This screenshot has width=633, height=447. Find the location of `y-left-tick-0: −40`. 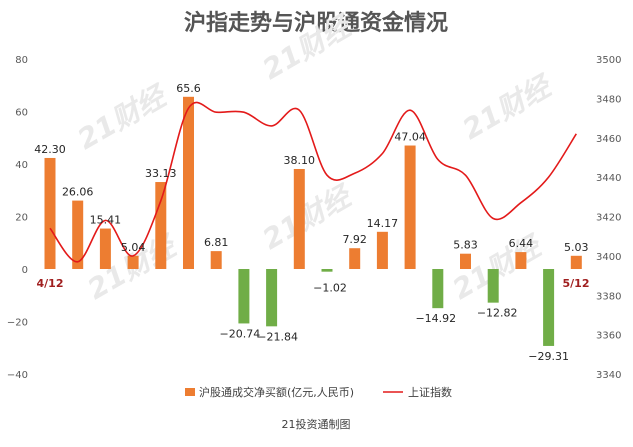

y-left-tick-0: −40 is located at coordinates (17, 375).